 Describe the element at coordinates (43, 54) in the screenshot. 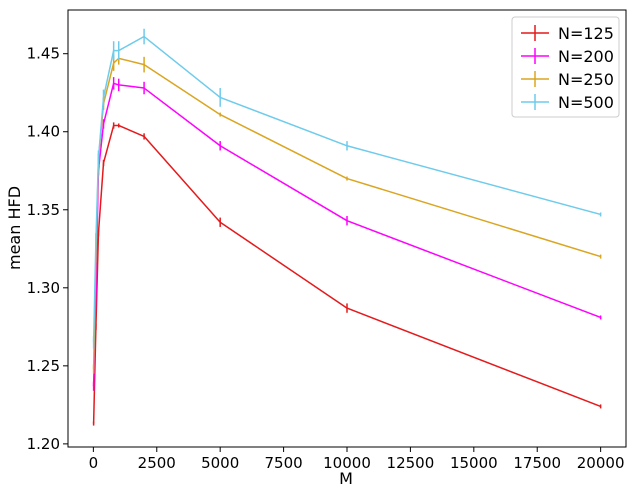

I see `y-tick-label: 1.45` at that location.